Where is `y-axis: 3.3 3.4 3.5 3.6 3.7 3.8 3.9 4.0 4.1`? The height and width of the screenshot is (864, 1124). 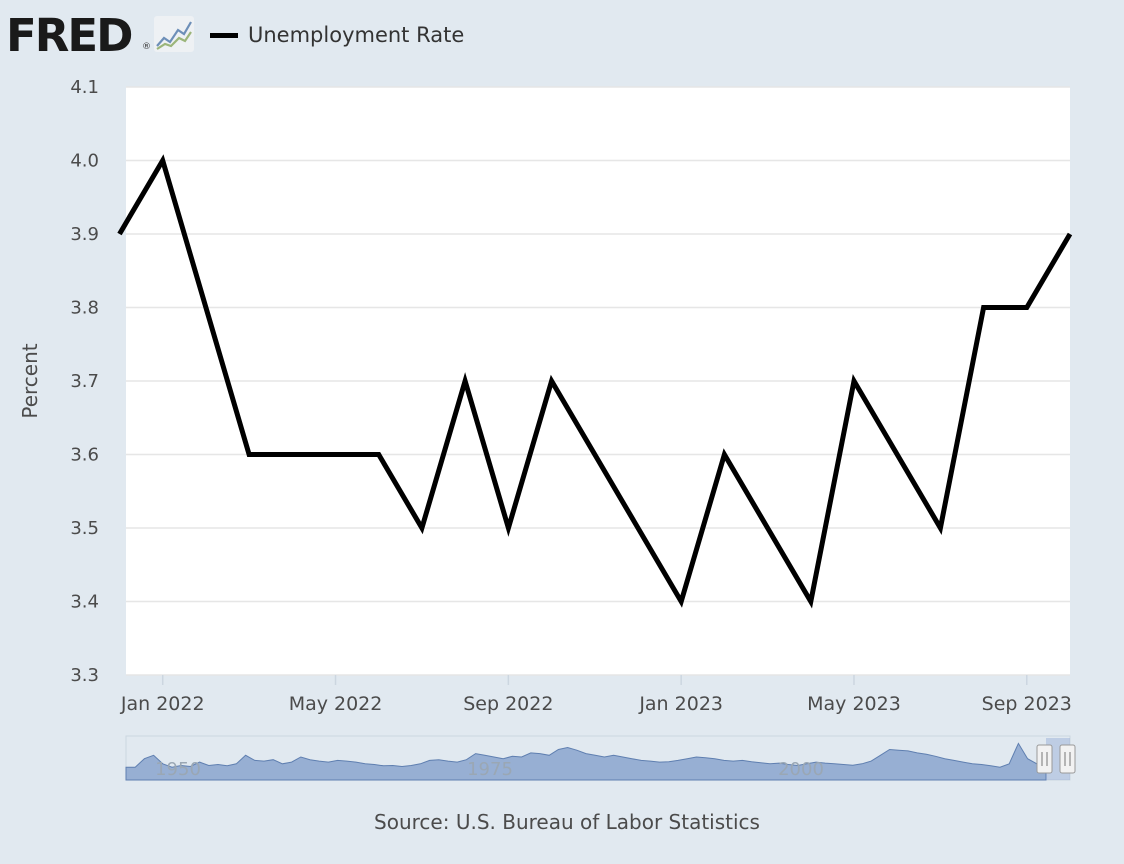
y-axis: 3.3 3.4 3.5 3.6 3.7 3.8 3.9 4.0 4.1 is located at coordinates (84, 381).